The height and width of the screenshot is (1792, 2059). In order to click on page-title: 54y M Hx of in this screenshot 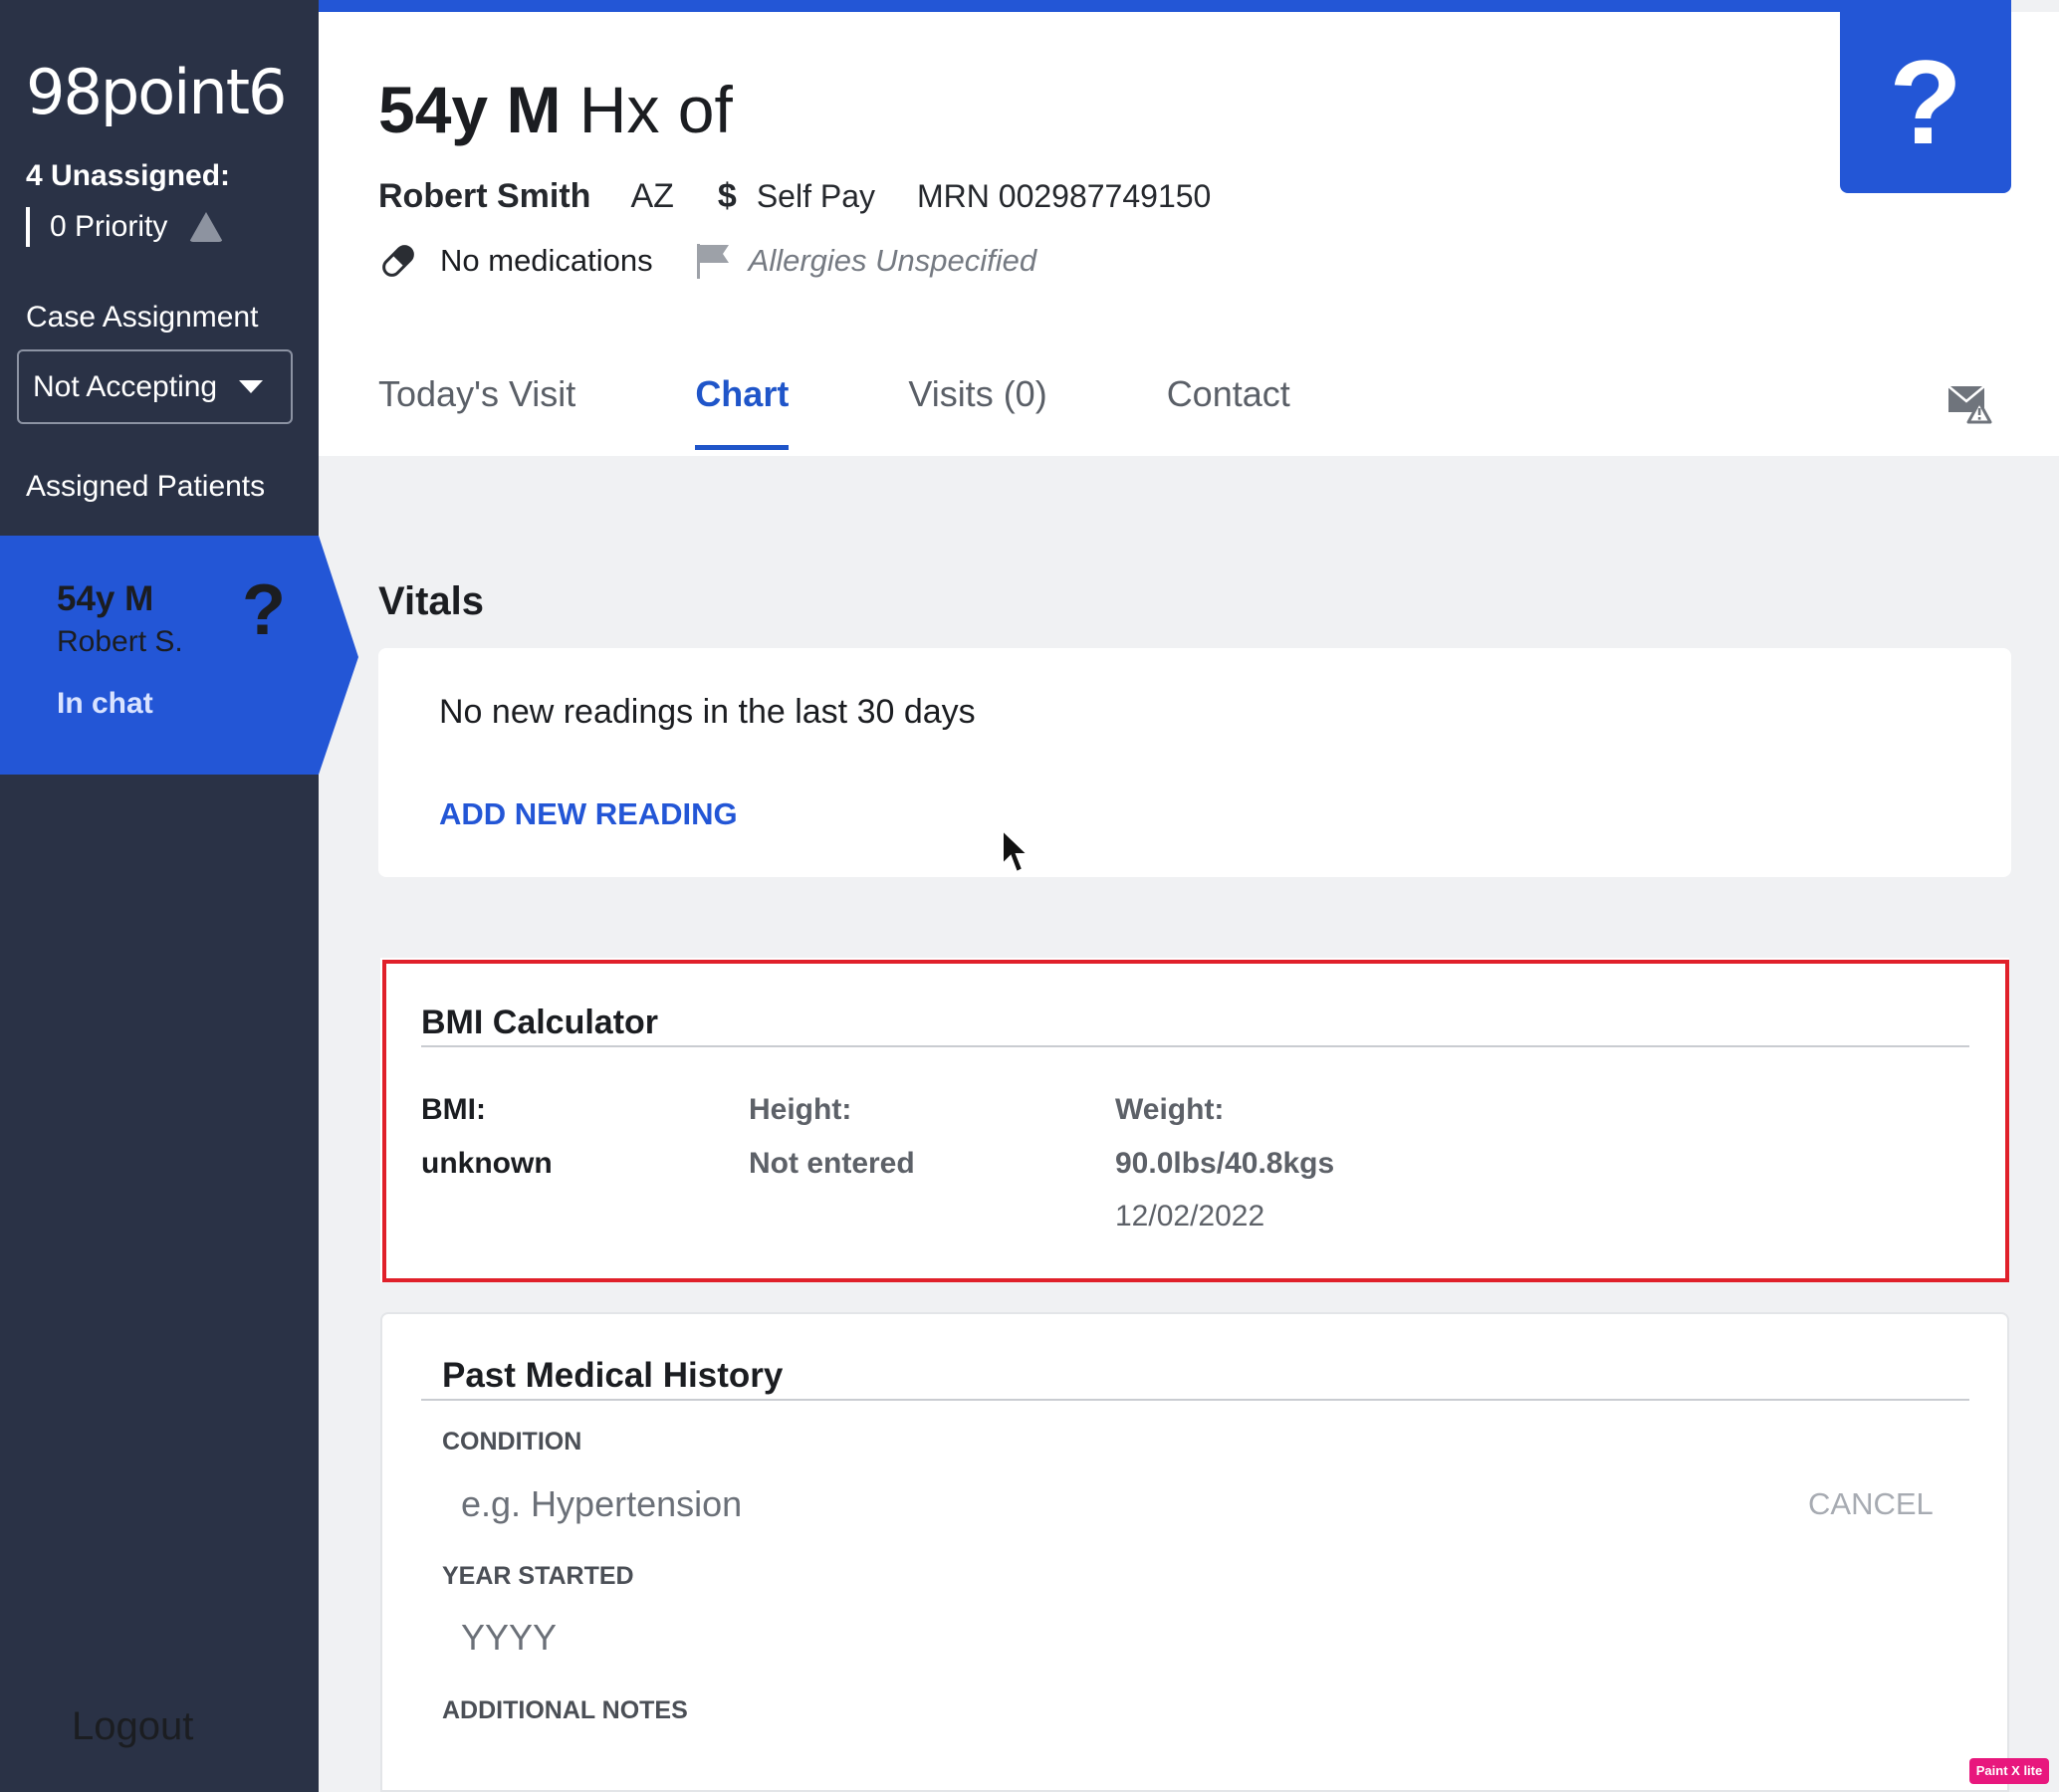, I will do `click(555, 109)`.